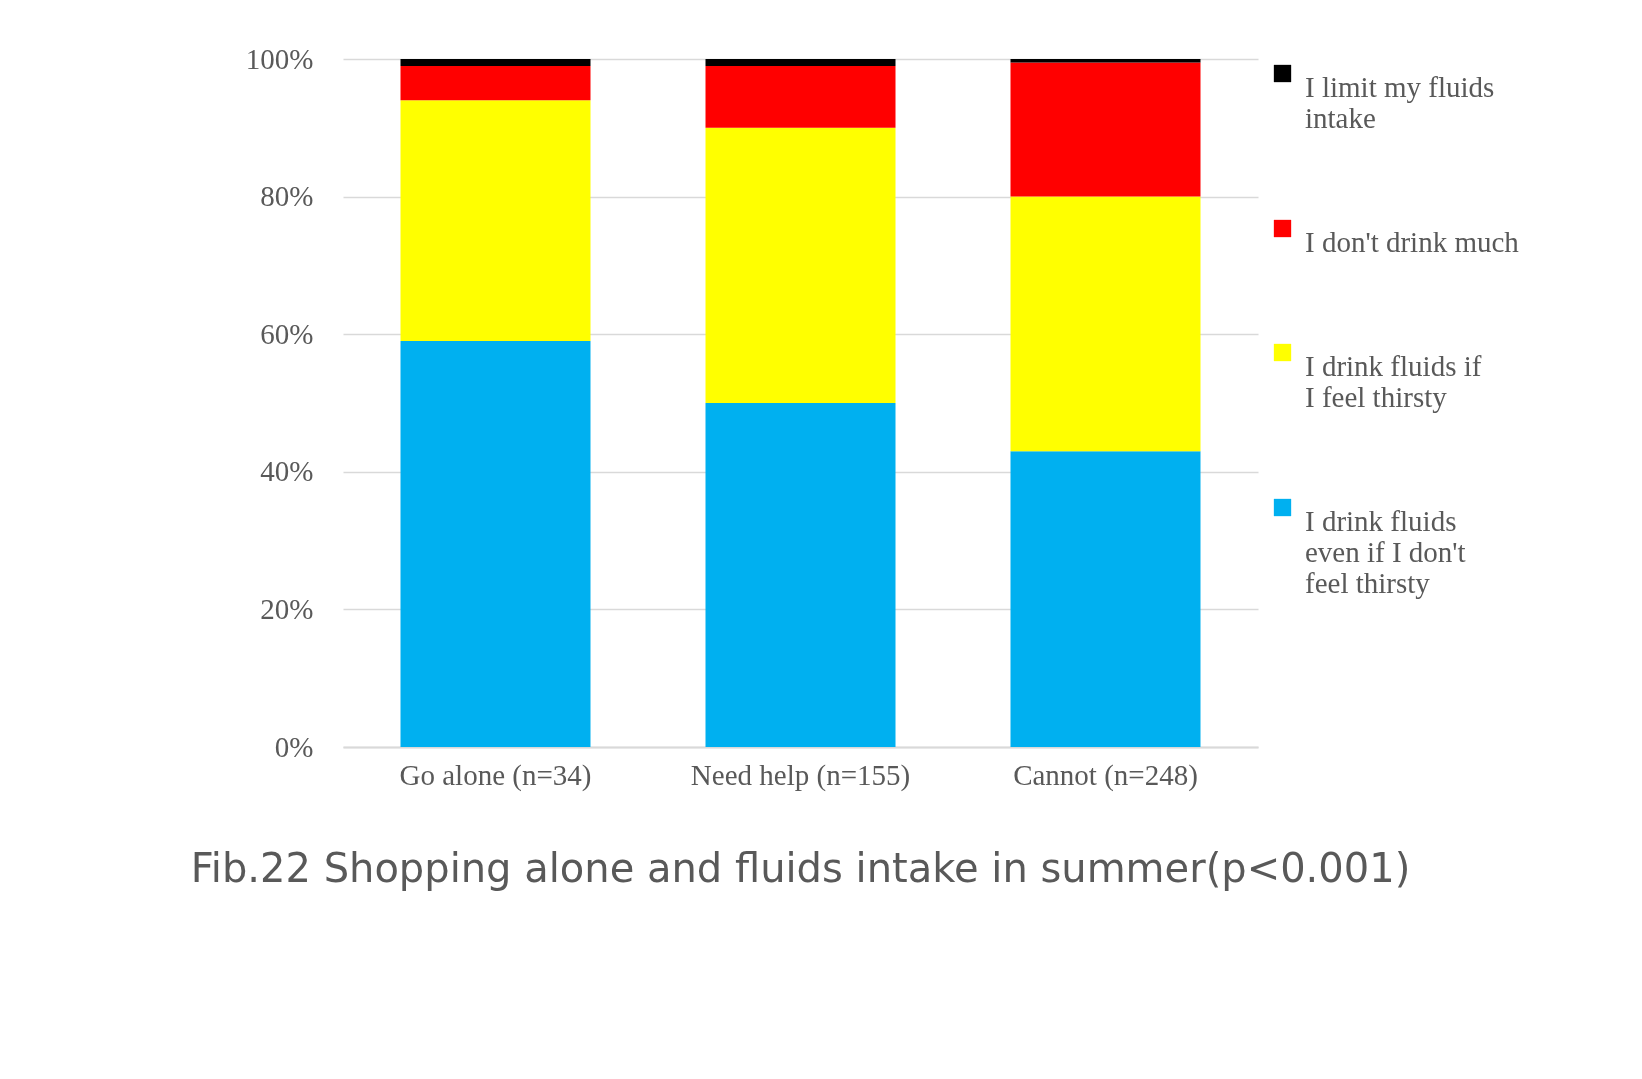 The height and width of the screenshot is (1079, 1642). Describe the element at coordinates (287, 196) in the screenshot. I see `y-tick-label: 80%` at that location.